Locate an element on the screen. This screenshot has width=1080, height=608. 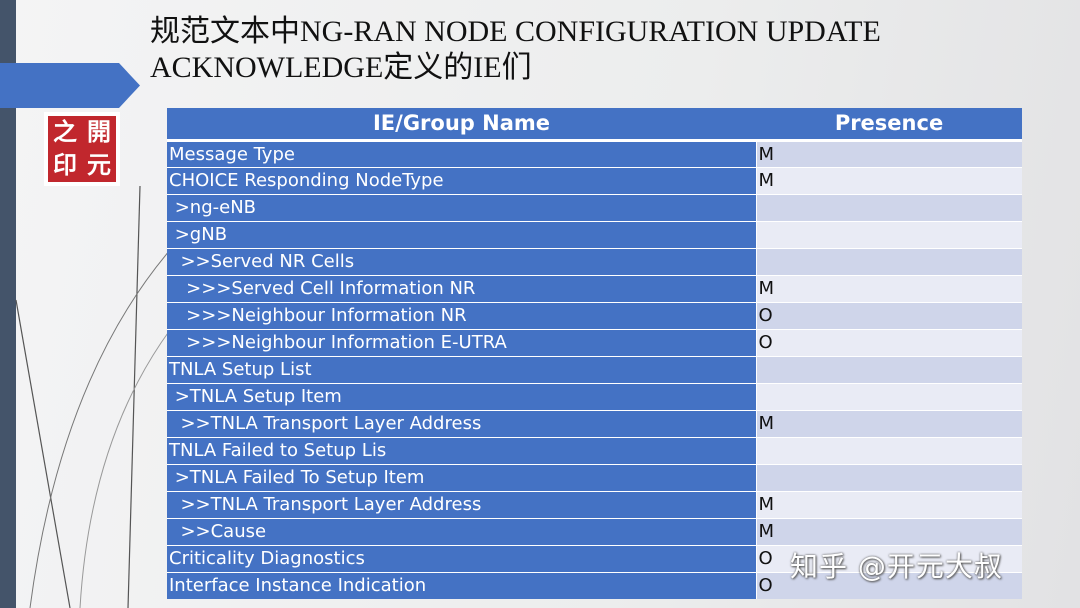
table-row: >>>Neighbour Information NR O is located at coordinates (594, 315).